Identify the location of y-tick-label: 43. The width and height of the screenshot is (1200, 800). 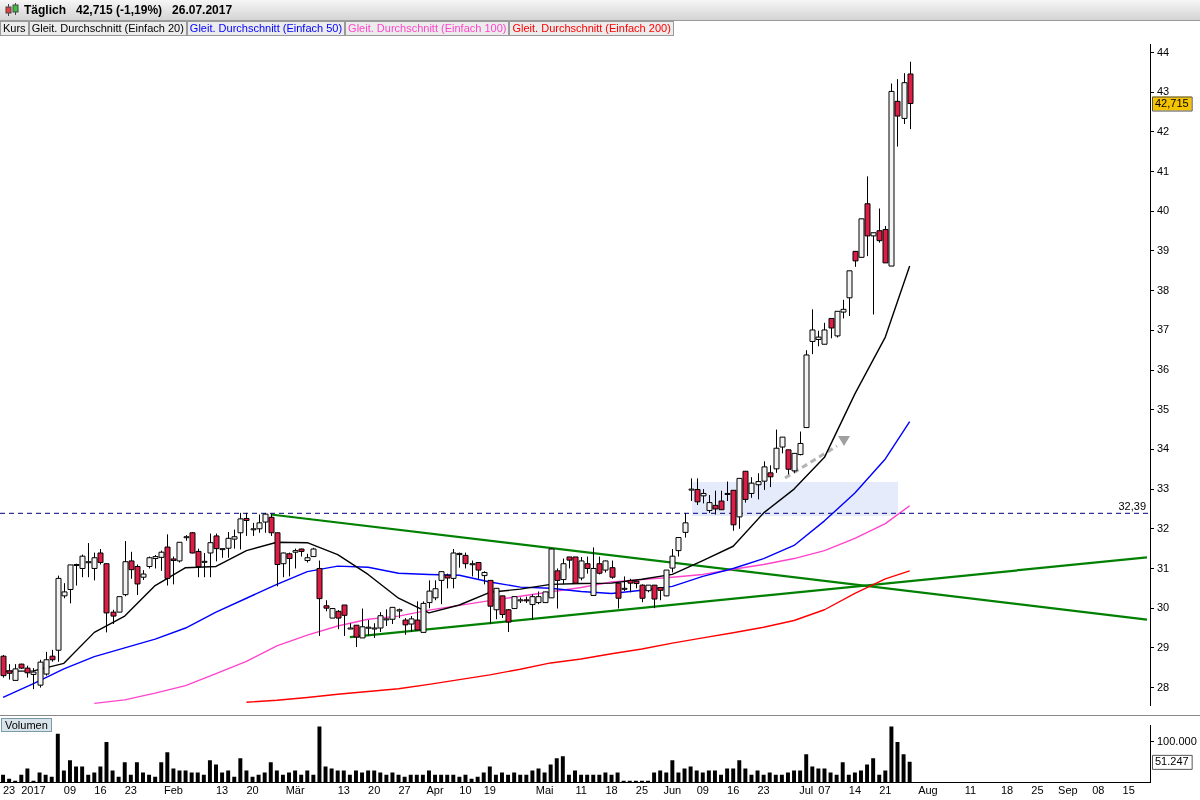
(1163, 91).